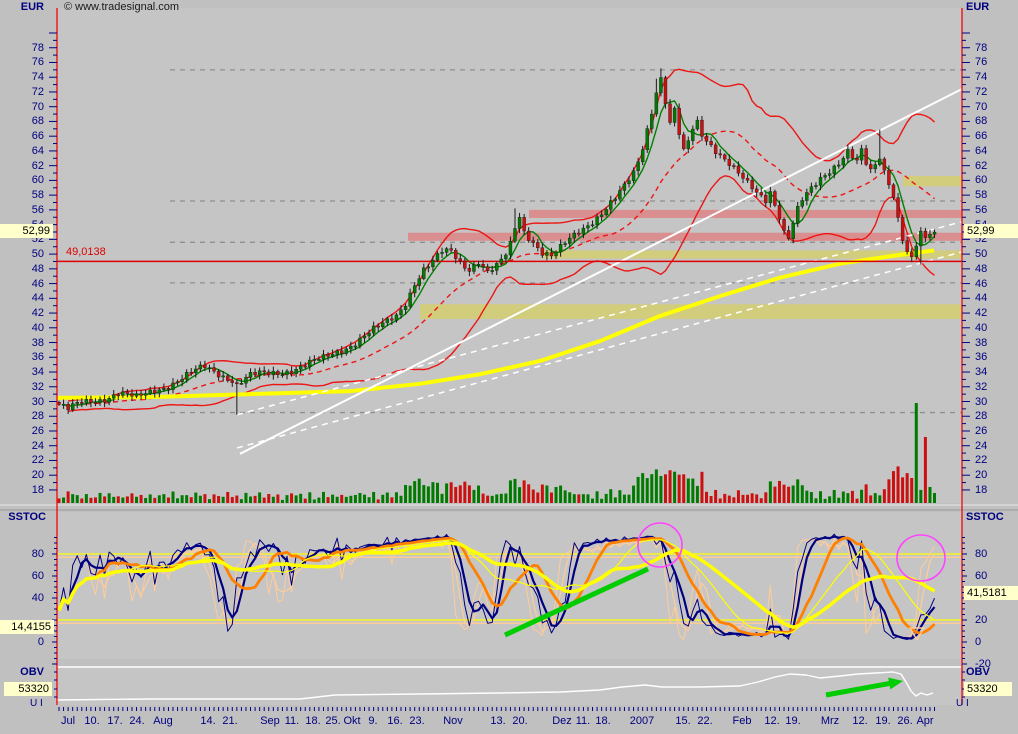 The image size is (1018, 734). Describe the element at coordinates (981, 401) in the screenshot. I see `price-tick-label: 30` at that location.